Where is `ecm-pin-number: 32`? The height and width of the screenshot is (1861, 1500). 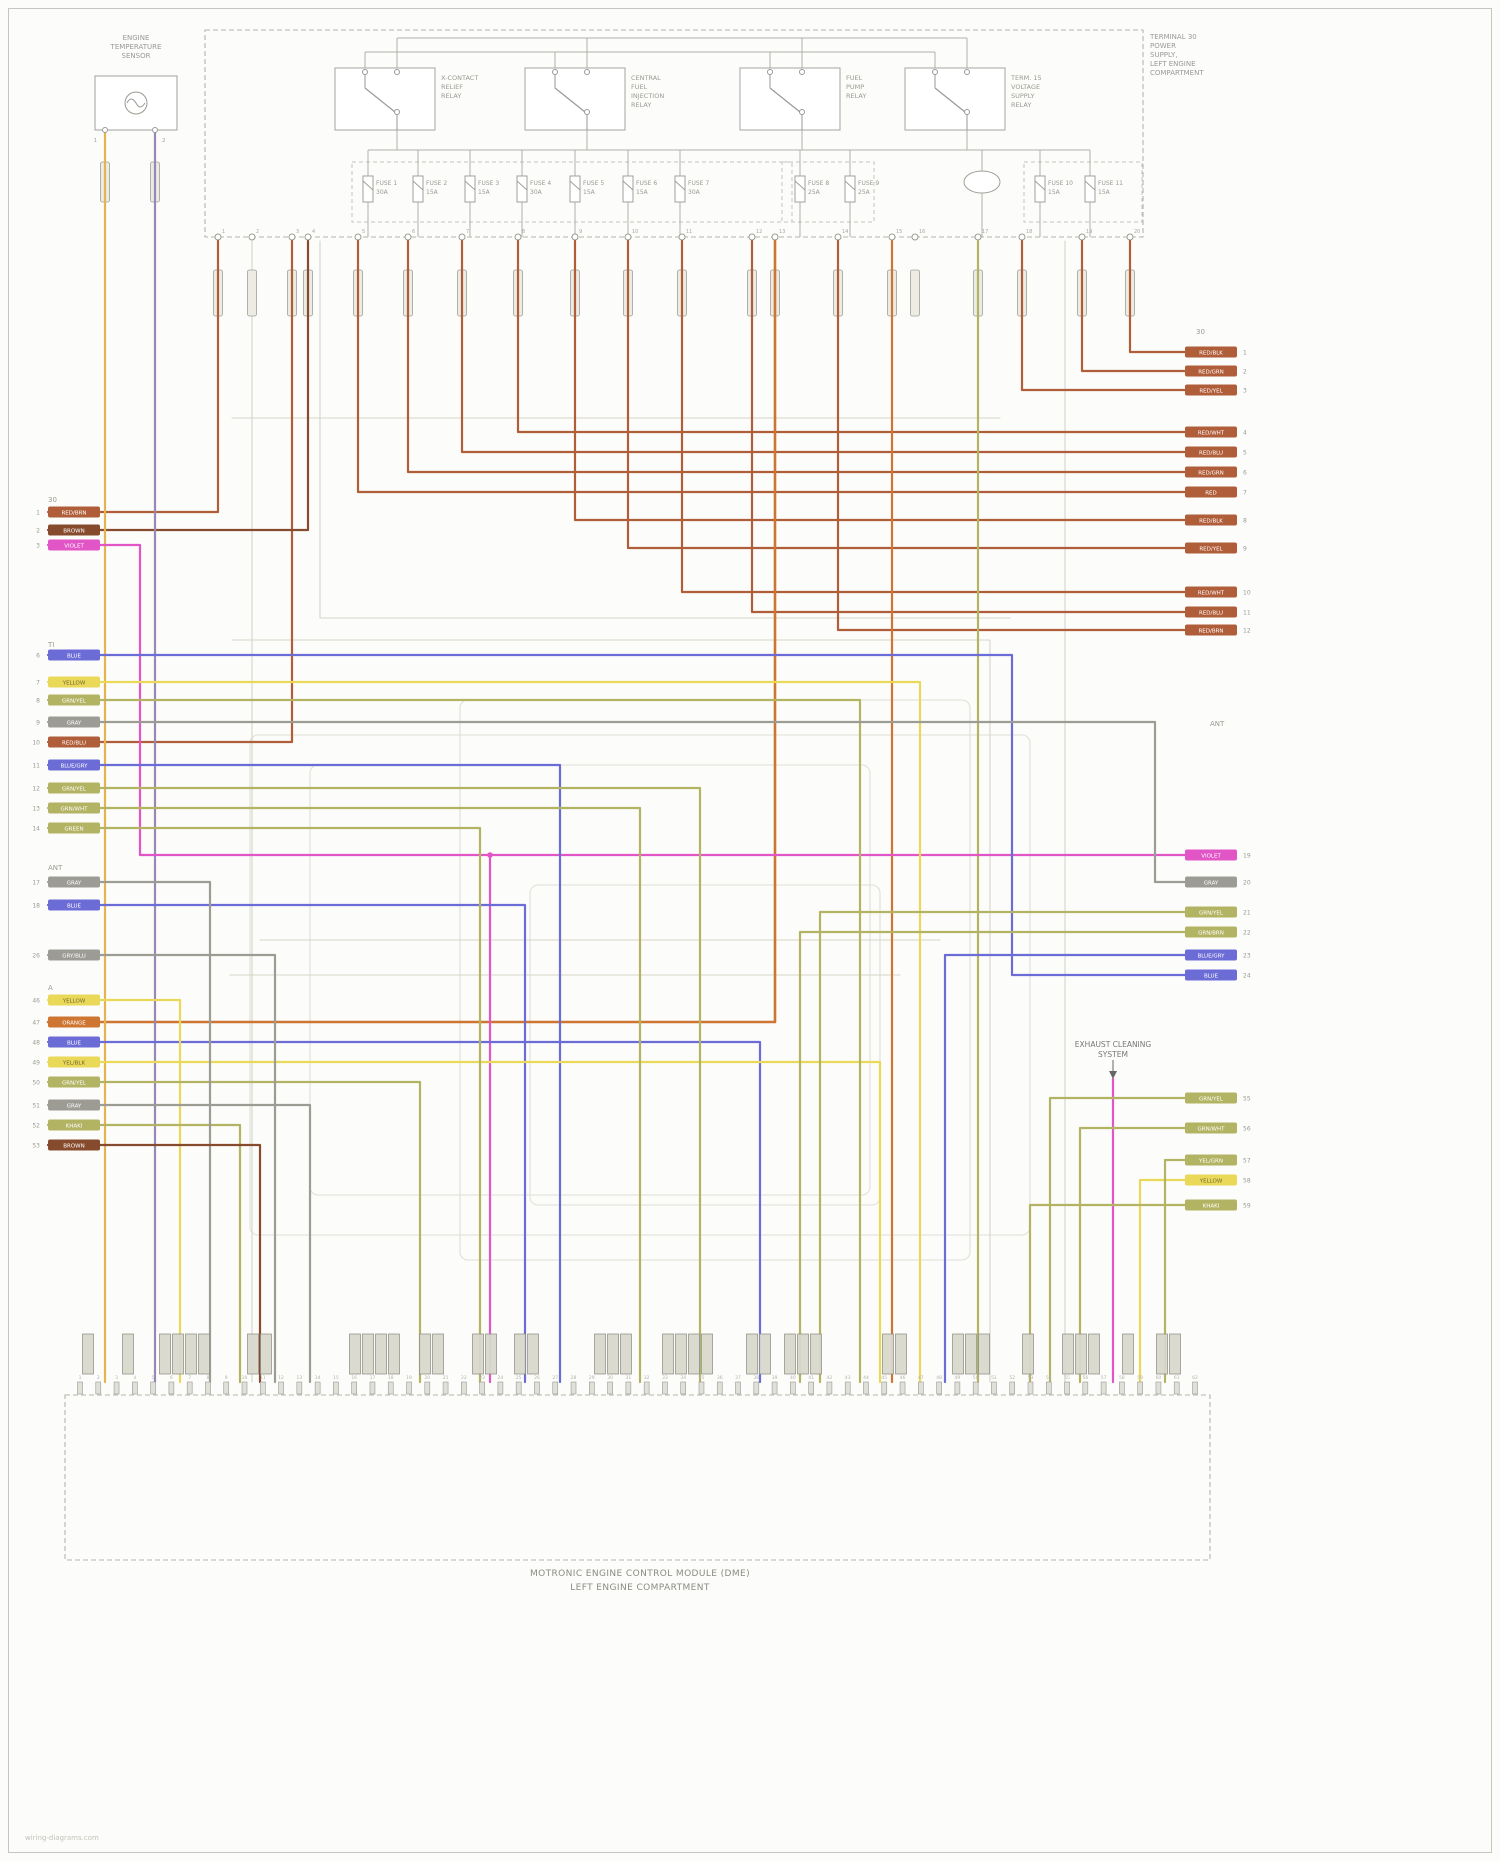
ecm-pin-number: 32 is located at coordinates (647, 1378).